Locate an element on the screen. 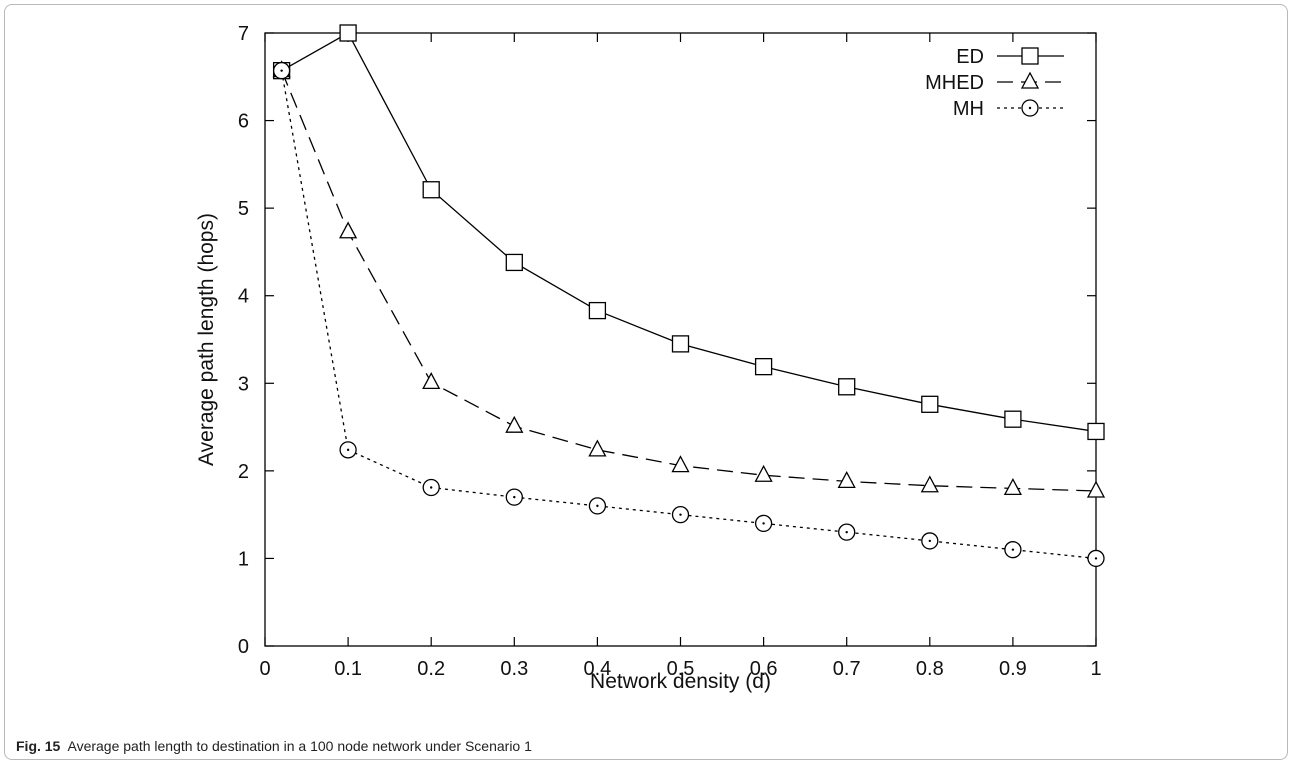 The height and width of the screenshot is (764, 1294). x-axis-label: Network density (d) is located at coordinates (680, 681).